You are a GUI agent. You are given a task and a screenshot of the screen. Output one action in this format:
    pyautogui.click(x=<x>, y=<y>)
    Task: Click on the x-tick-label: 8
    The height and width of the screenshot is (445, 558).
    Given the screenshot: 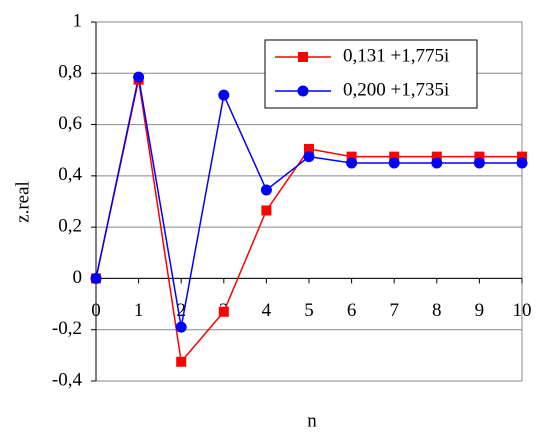 What is the action you would take?
    pyautogui.click(x=437, y=310)
    